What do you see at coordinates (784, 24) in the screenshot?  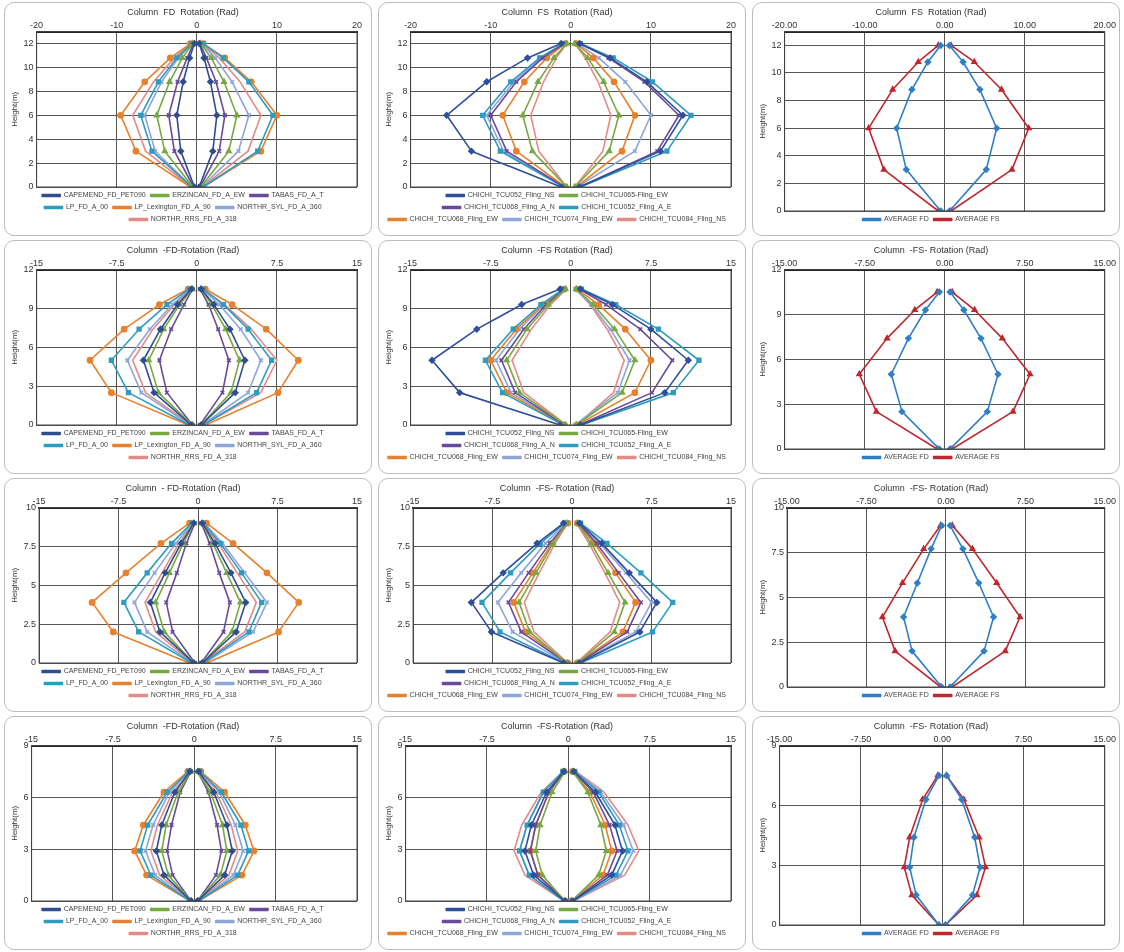 I see `x-tick-label: -20.00` at bounding box center [784, 24].